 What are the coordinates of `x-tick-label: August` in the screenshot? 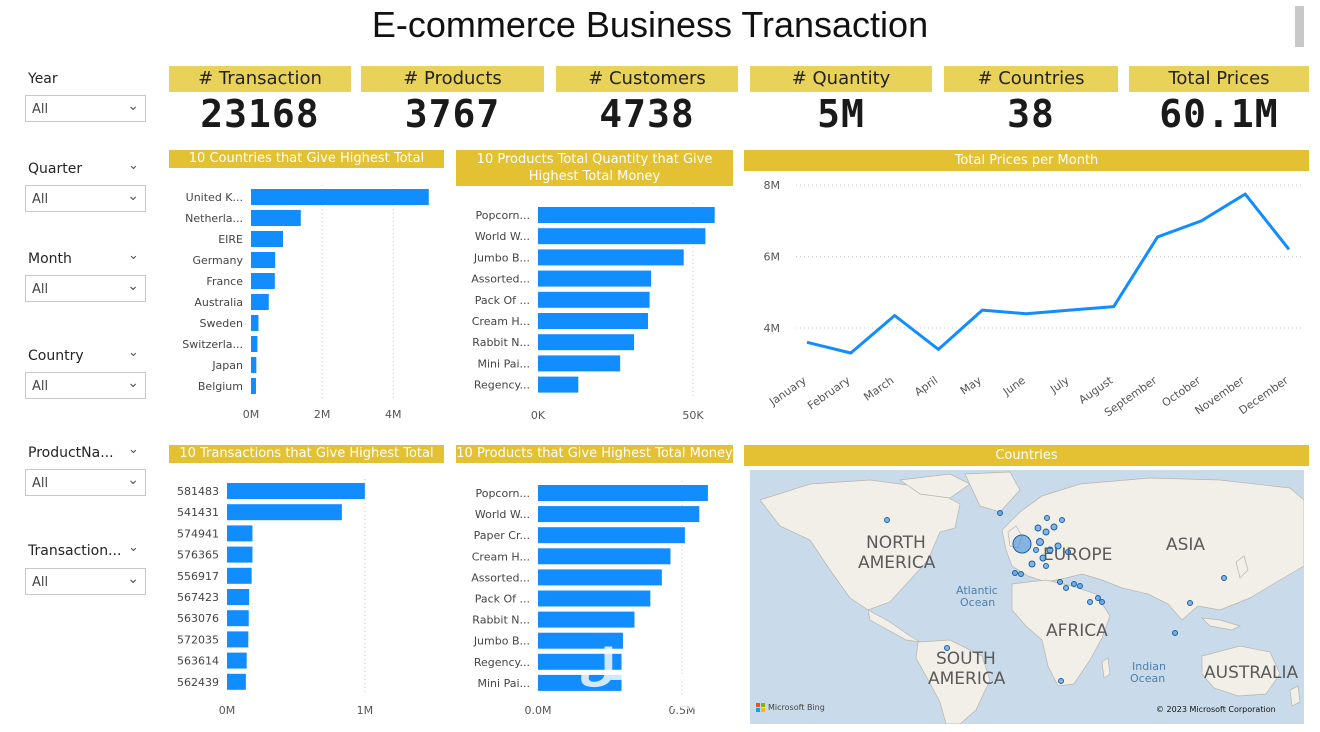 It's located at (1096, 389).